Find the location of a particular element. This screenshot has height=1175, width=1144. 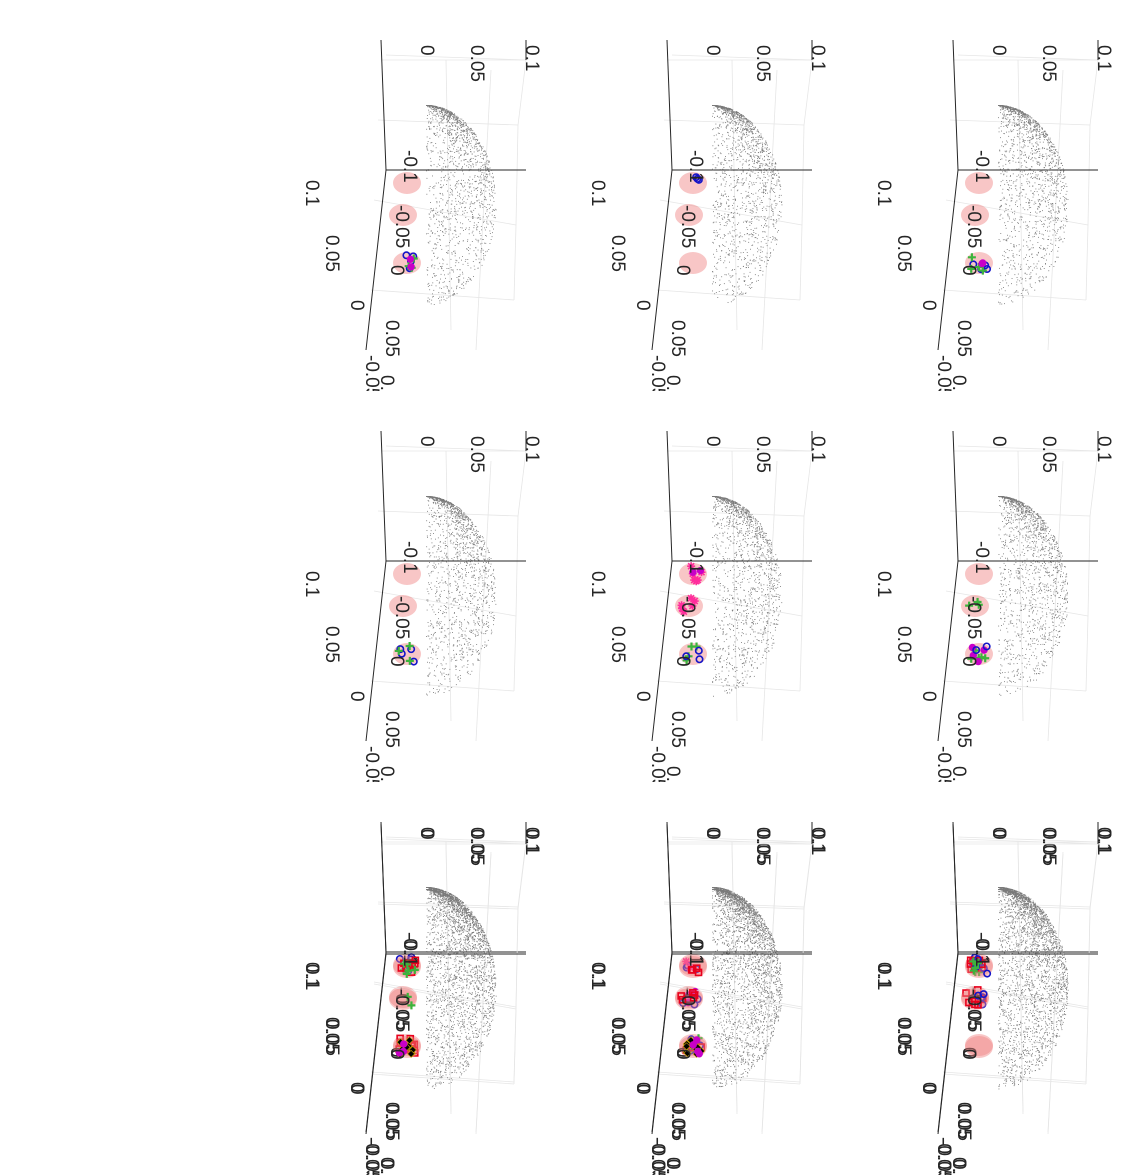

tick-label: 0 is located at coordinates (968, 270).